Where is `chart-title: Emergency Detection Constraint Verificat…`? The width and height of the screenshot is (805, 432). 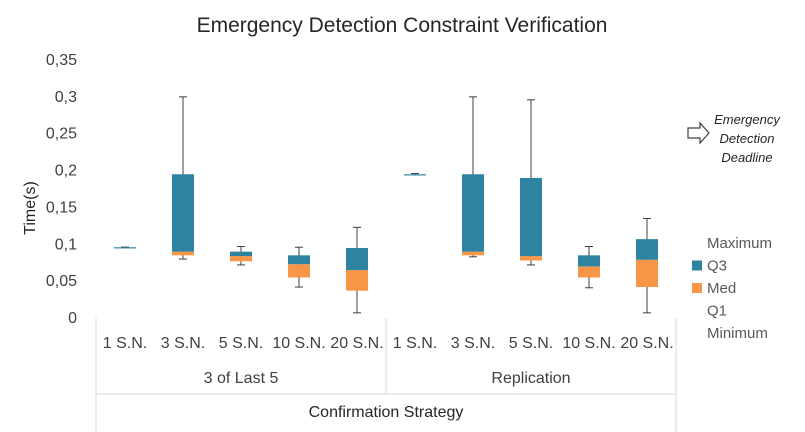
chart-title: Emergency Detection Constraint Verificat… is located at coordinates (402, 25).